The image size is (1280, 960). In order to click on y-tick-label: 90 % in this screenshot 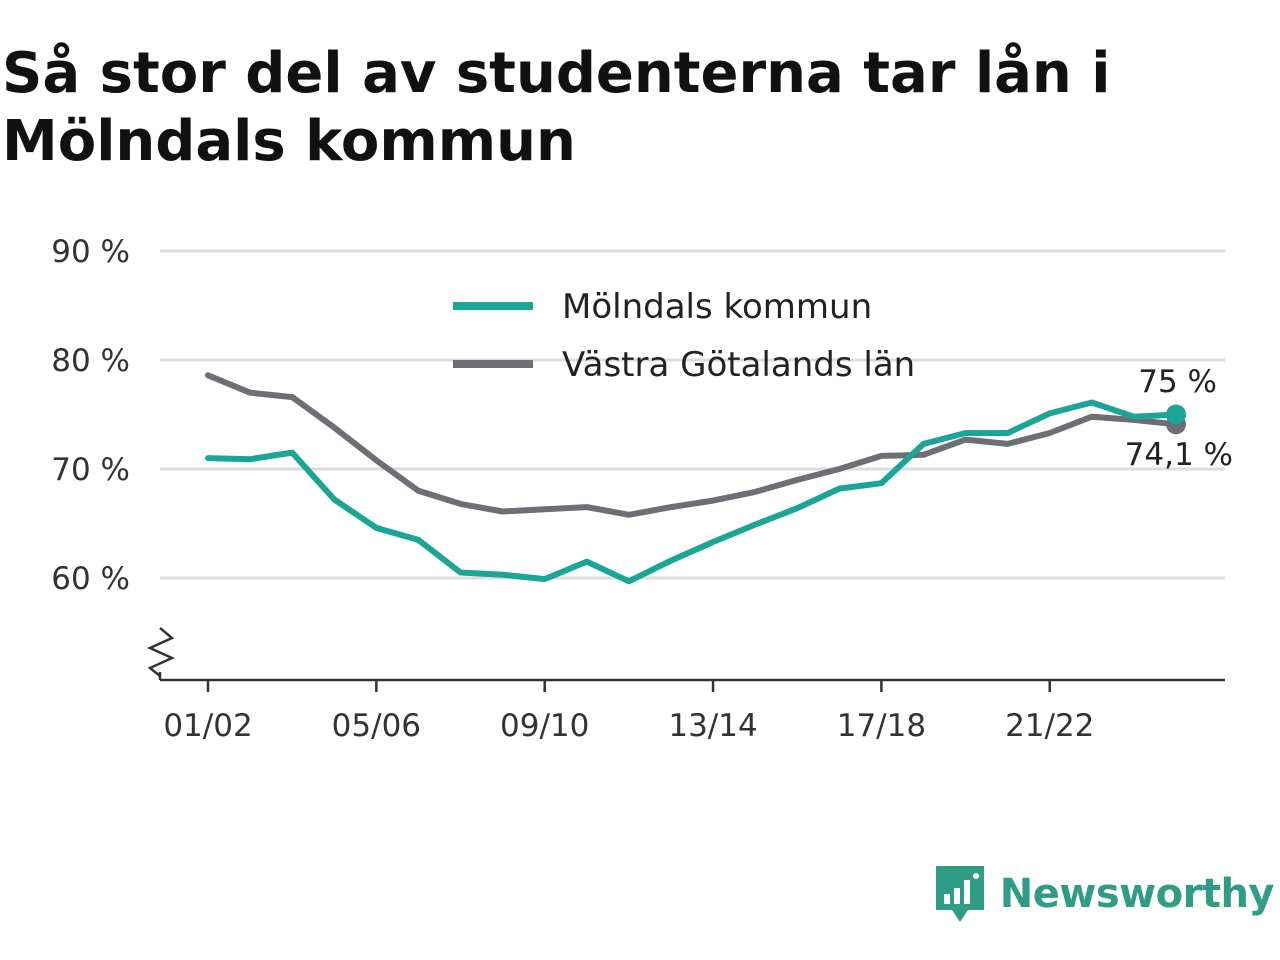, I will do `click(90, 252)`.